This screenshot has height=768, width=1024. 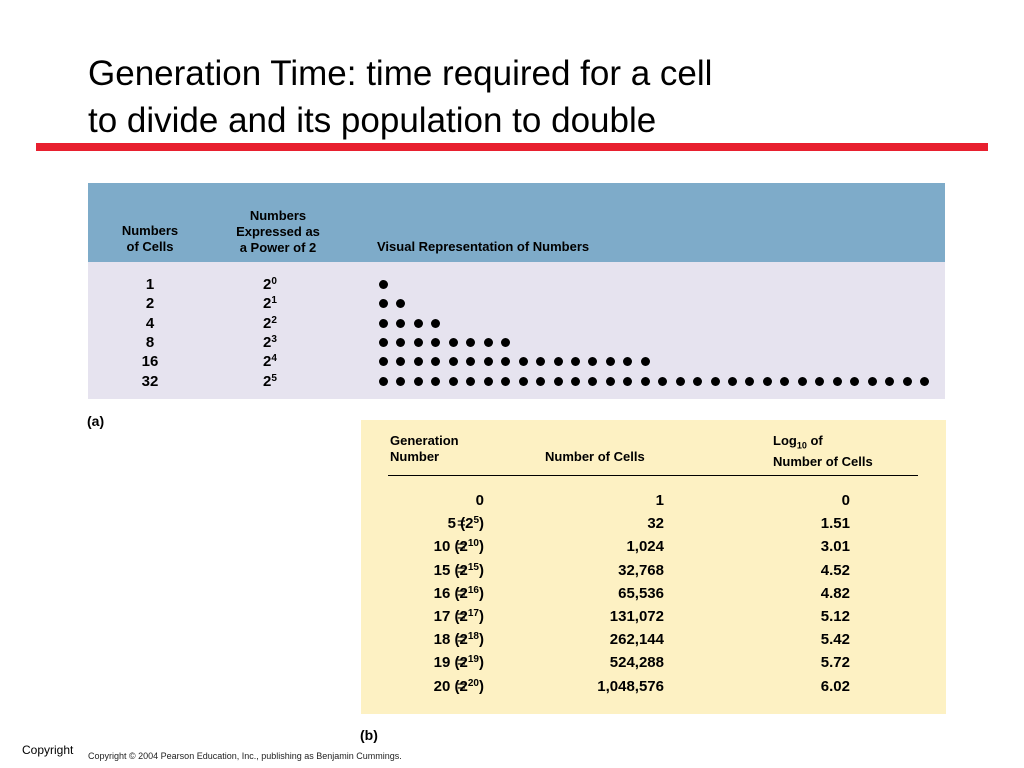 What do you see at coordinates (274, 320) in the screenshot?
I see `power-exponent: 2` at bounding box center [274, 320].